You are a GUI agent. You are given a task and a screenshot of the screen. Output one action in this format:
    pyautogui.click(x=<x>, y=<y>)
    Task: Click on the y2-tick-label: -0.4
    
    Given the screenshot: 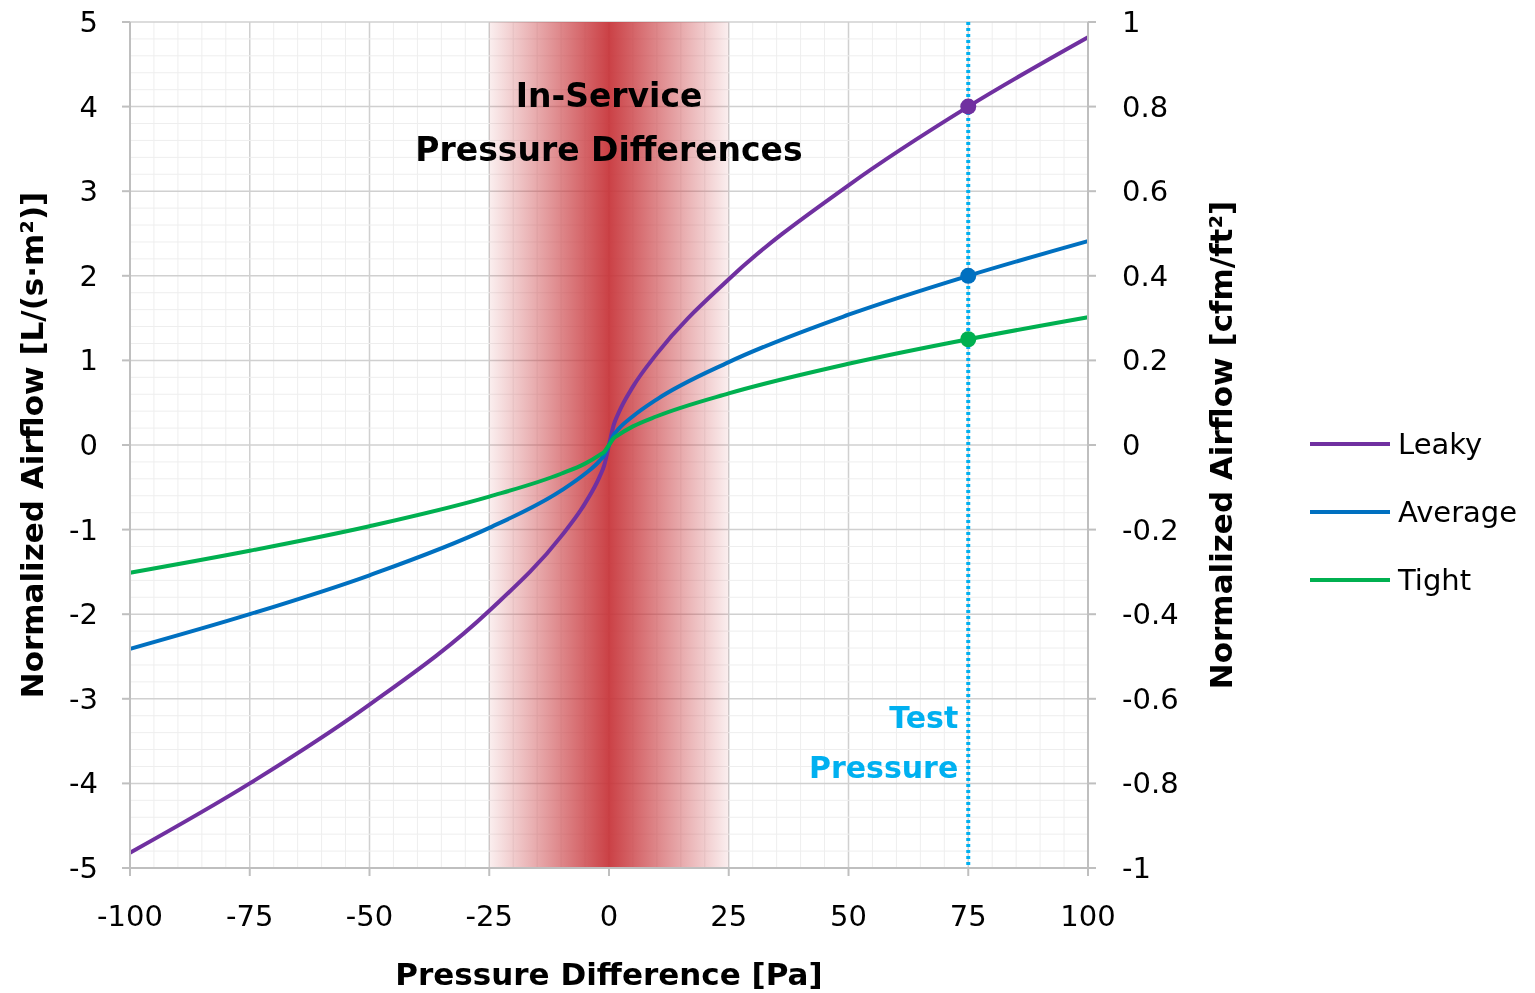 What is the action you would take?
    pyautogui.click(x=1150, y=614)
    